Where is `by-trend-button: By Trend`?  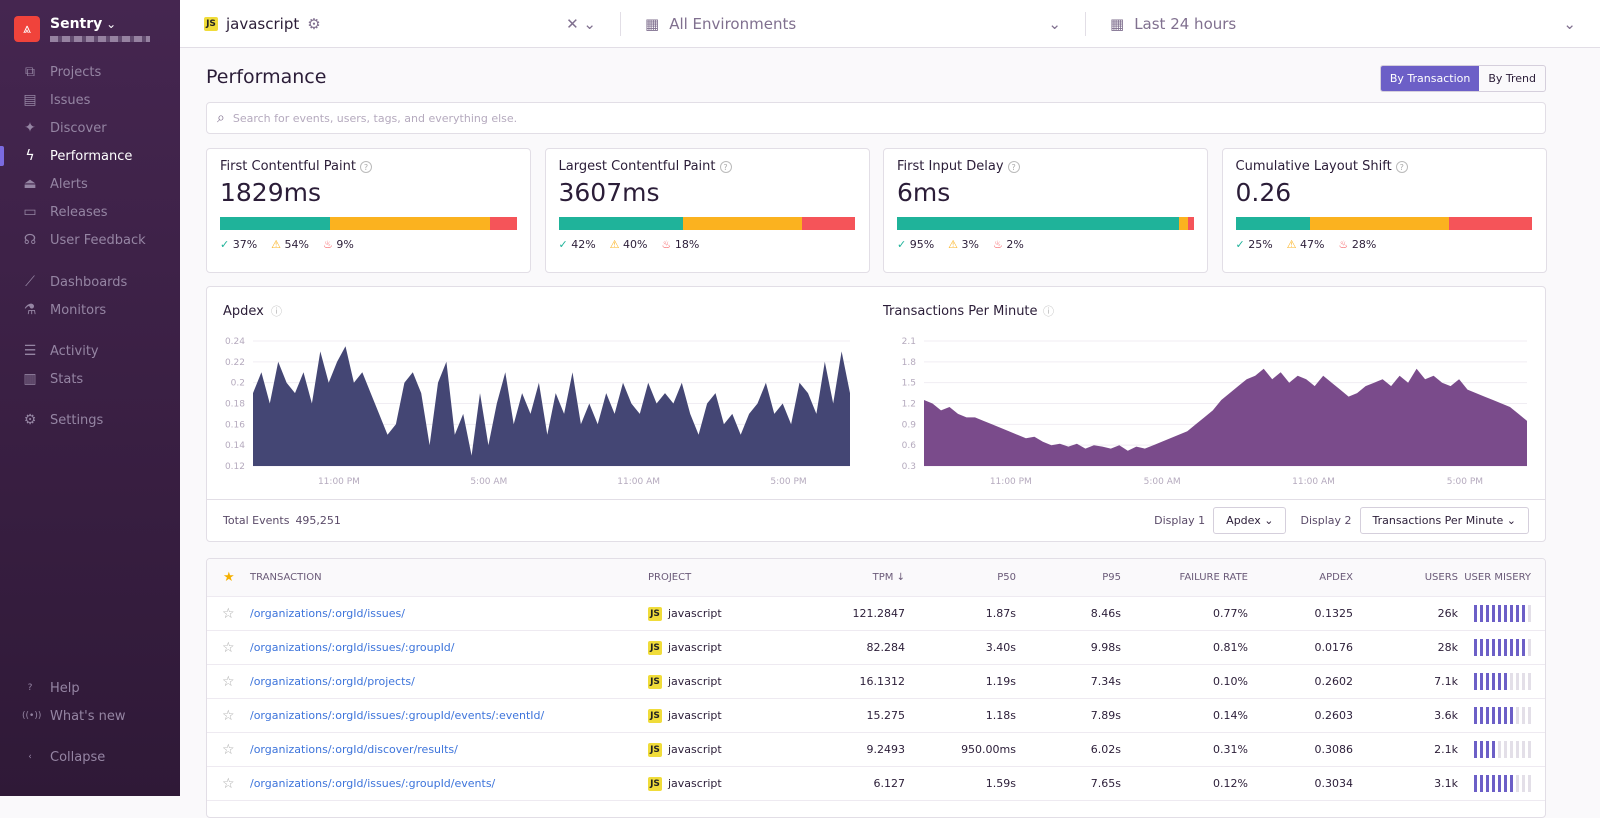 by-trend-button: By Trend is located at coordinates (1512, 78).